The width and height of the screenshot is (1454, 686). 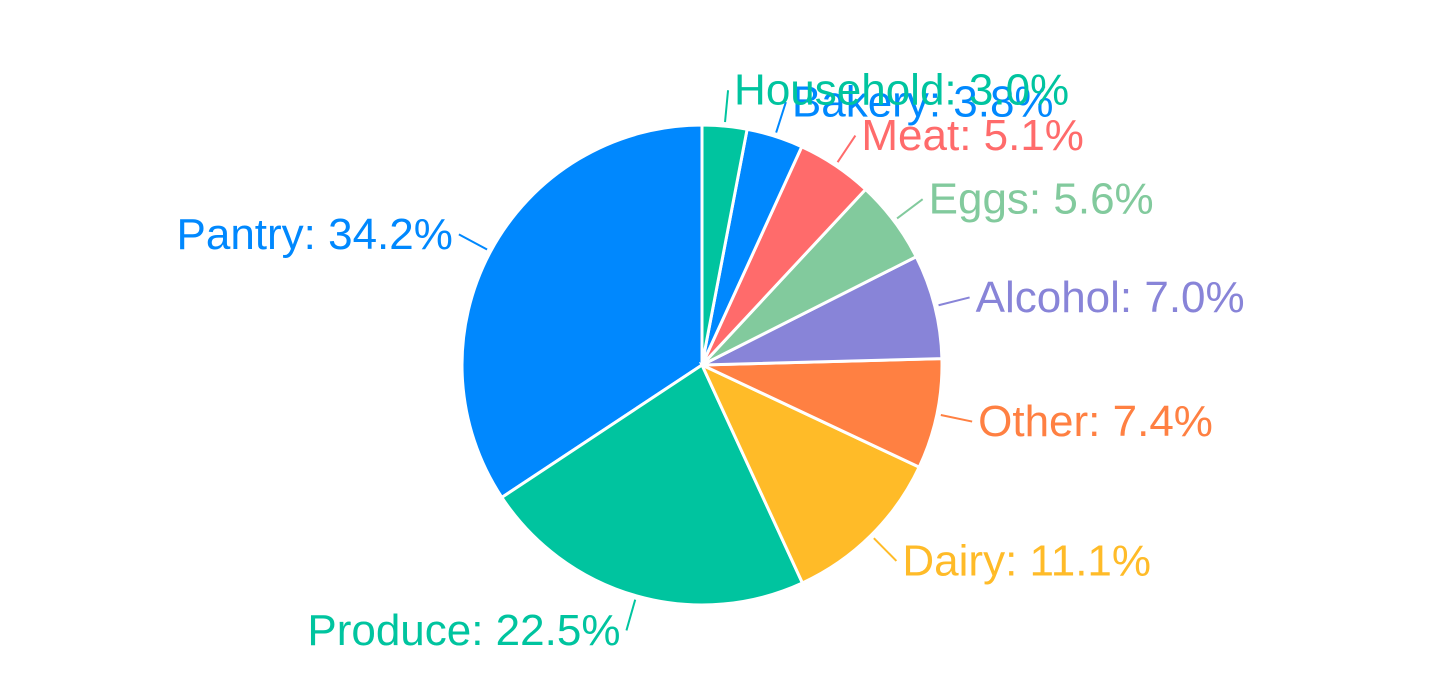 What do you see at coordinates (724, 244) in the screenshot?
I see `pie-slice-household` at bounding box center [724, 244].